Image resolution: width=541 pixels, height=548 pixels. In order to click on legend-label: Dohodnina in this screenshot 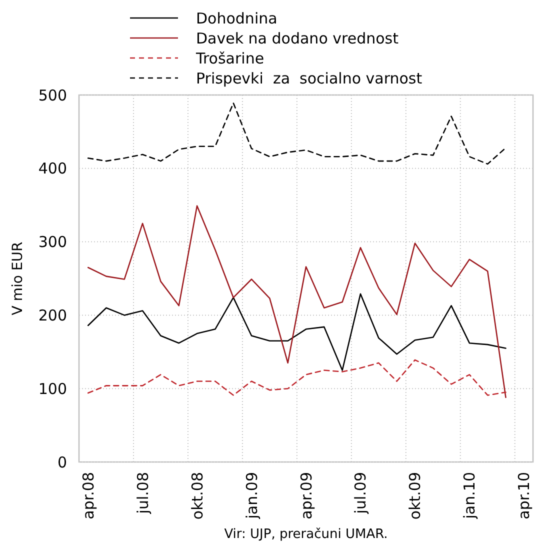, I will do `click(237, 18)`.